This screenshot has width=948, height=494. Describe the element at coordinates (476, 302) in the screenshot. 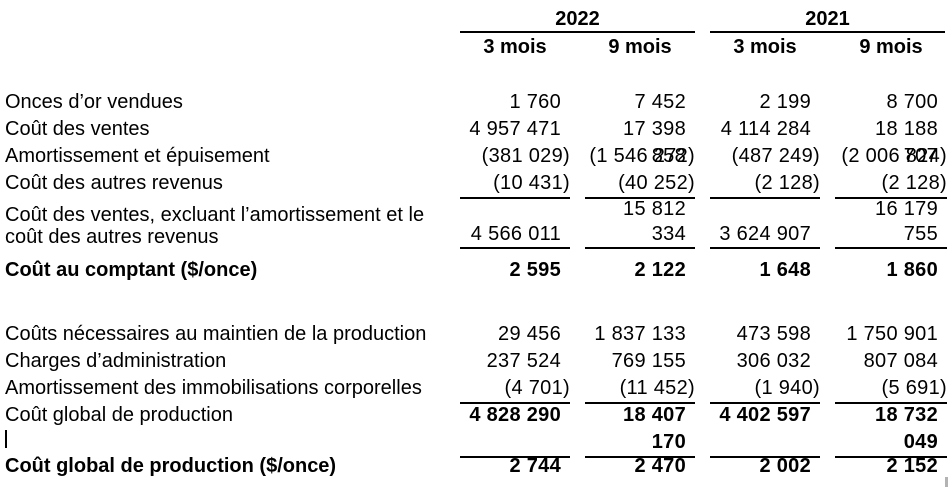

I see `spacer-row` at that location.